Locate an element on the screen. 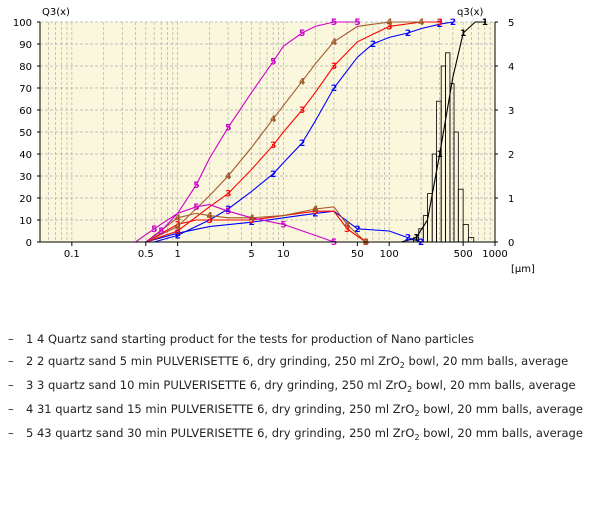 This screenshot has height=524, width=598. x-tick-label: 100 is located at coordinates (389, 254).